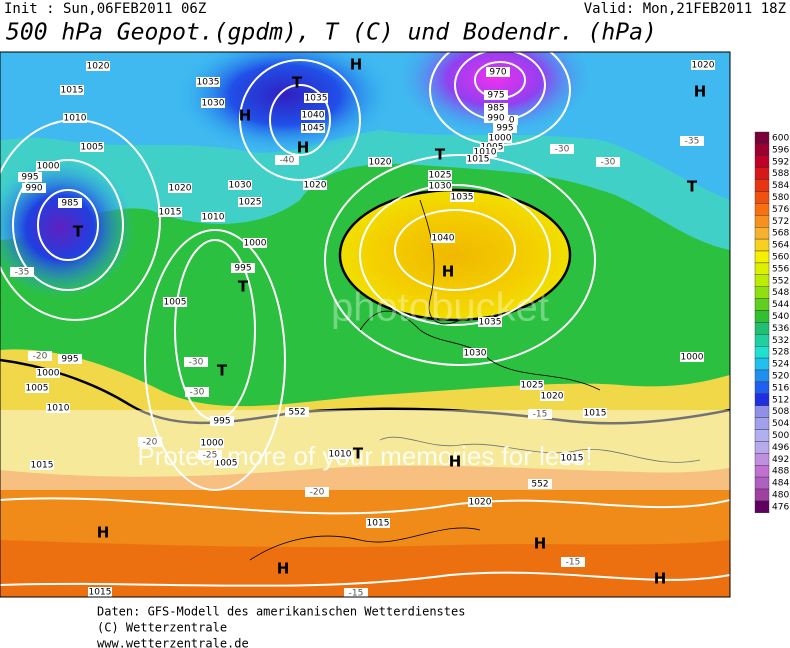 The height and width of the screenshot is (648, 790). I want to click on isoline-label: -15, so click(573, 563).